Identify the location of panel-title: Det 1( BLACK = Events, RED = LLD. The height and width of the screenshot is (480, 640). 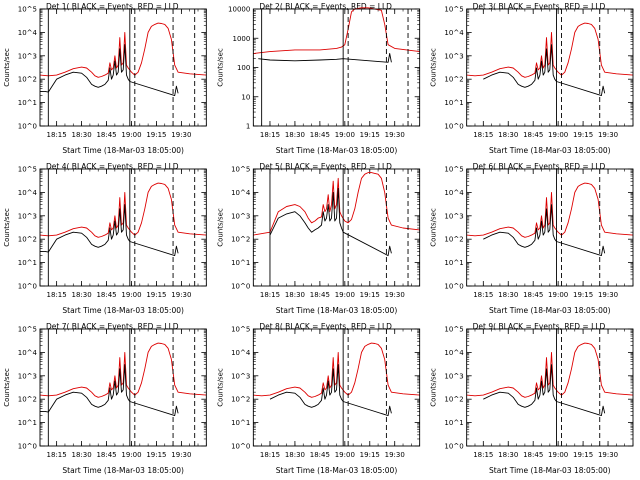
(112, 6).